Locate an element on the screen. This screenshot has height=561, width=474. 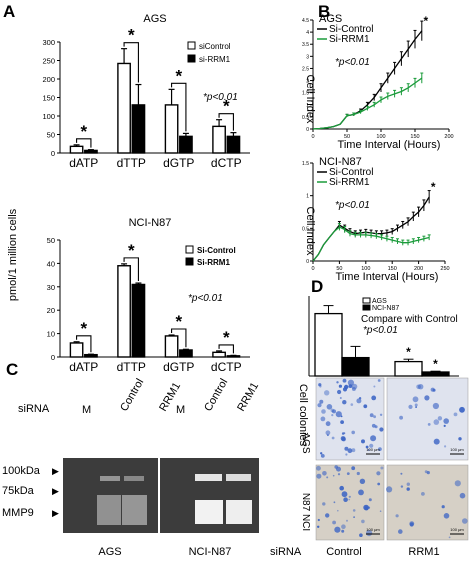
band is located at coordinates (238, 477).